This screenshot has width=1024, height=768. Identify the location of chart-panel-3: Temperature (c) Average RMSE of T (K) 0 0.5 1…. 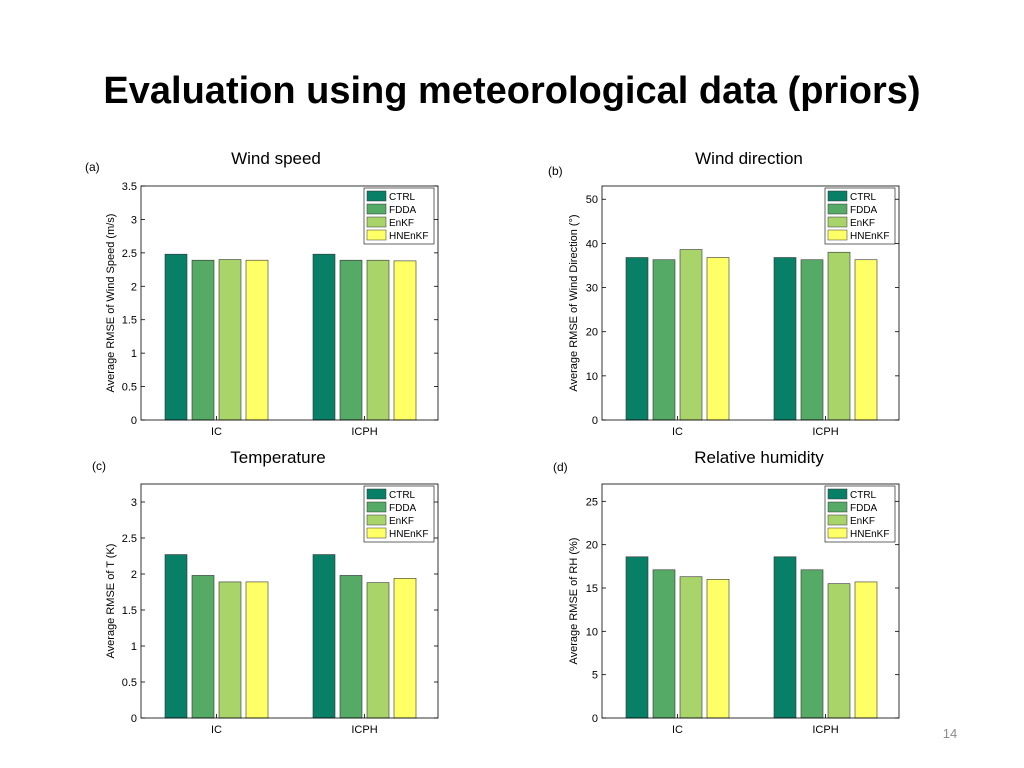
(265, 592).